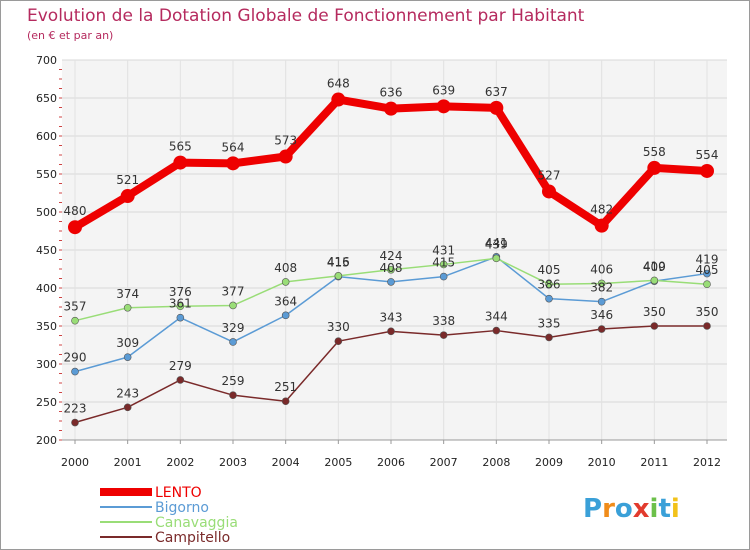 This screenshot has height=550, width=750. What do you see at coordinates (601, 315) in the screenshot?
I see `data-label: 346` at bounding box center [601, 315].